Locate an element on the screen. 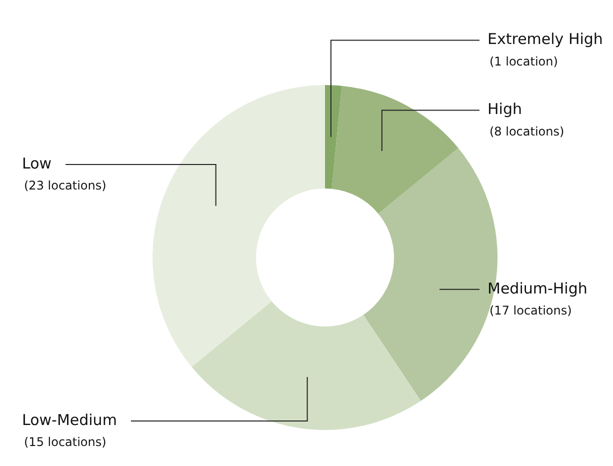 This screenshot has height=466, width=613. slice-label: Low is located at coordinates (37, 163).